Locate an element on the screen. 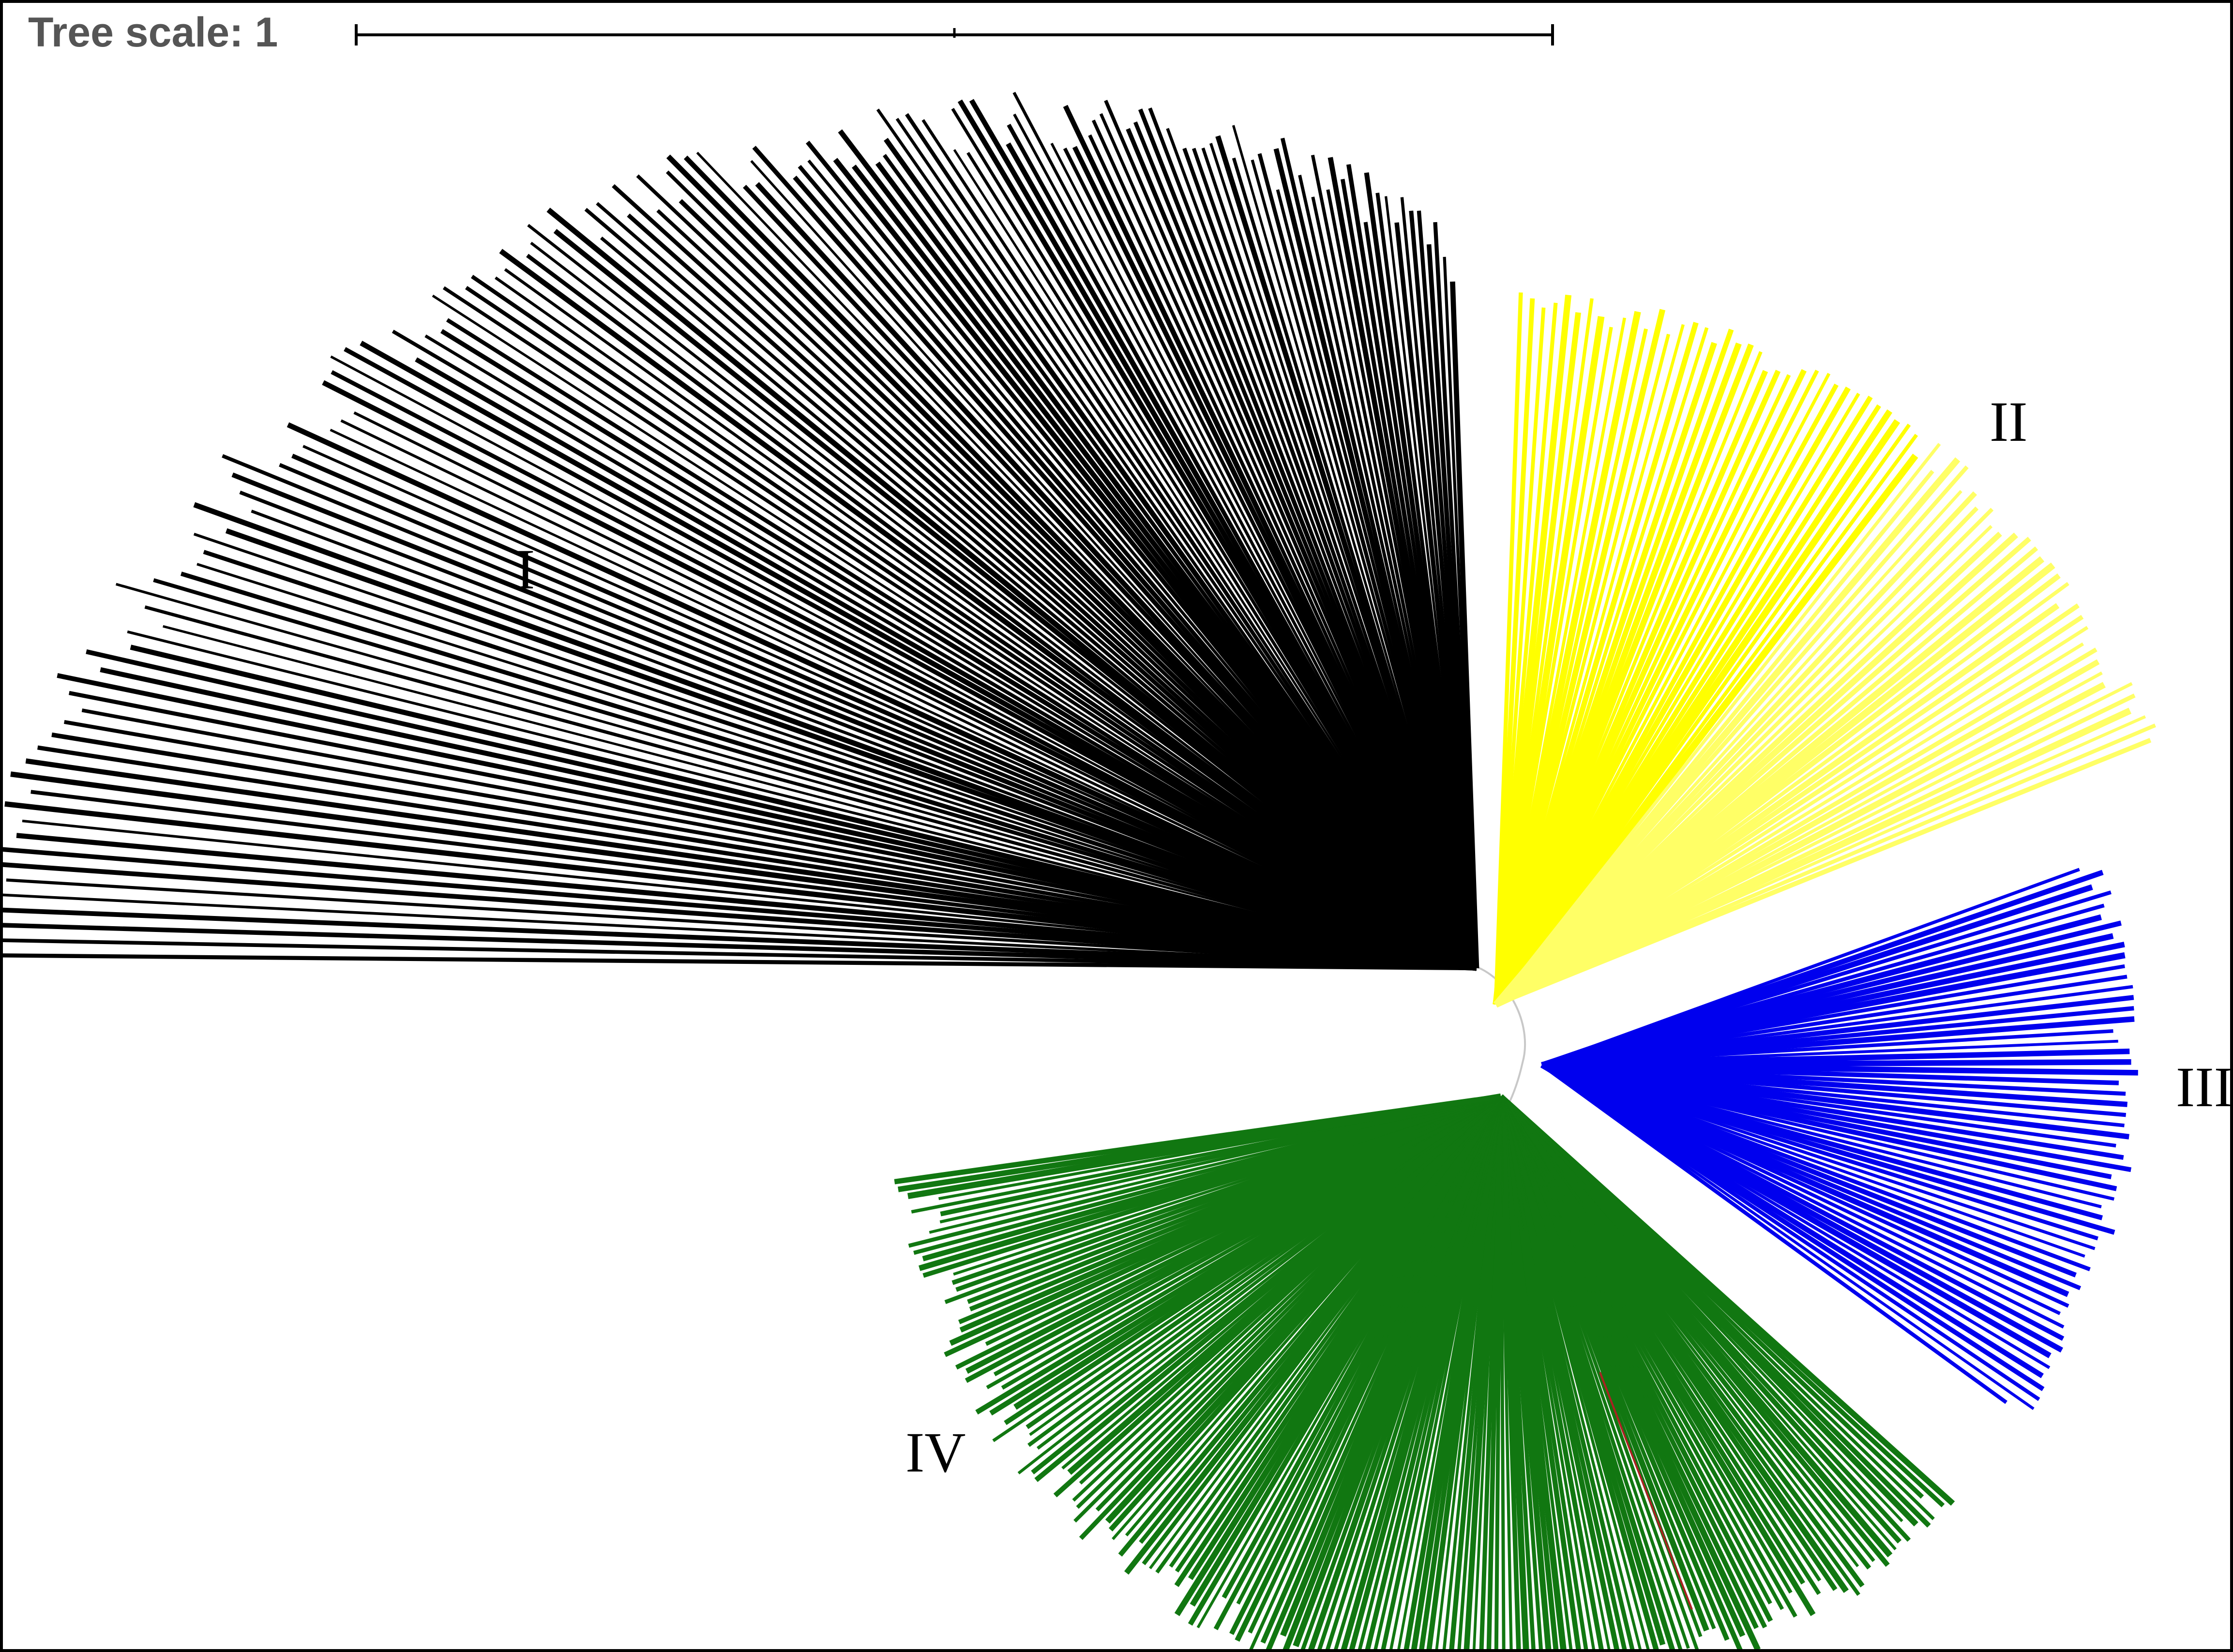  clade-III-branch is located at coordinates (1773, 1233).